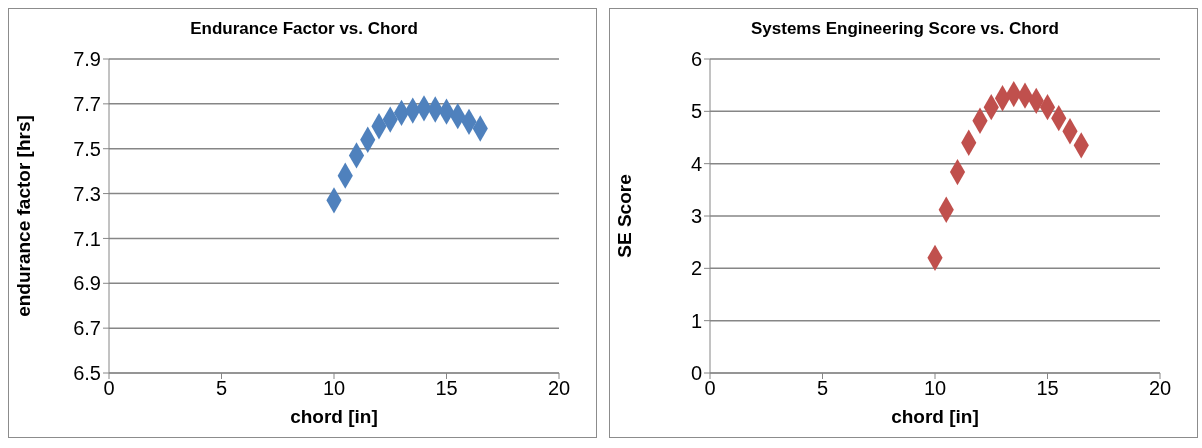 This screenshot has width=1202, height=448. I want to click on chart-title: Endurance Factor vs. Chord, so click(304, 29).